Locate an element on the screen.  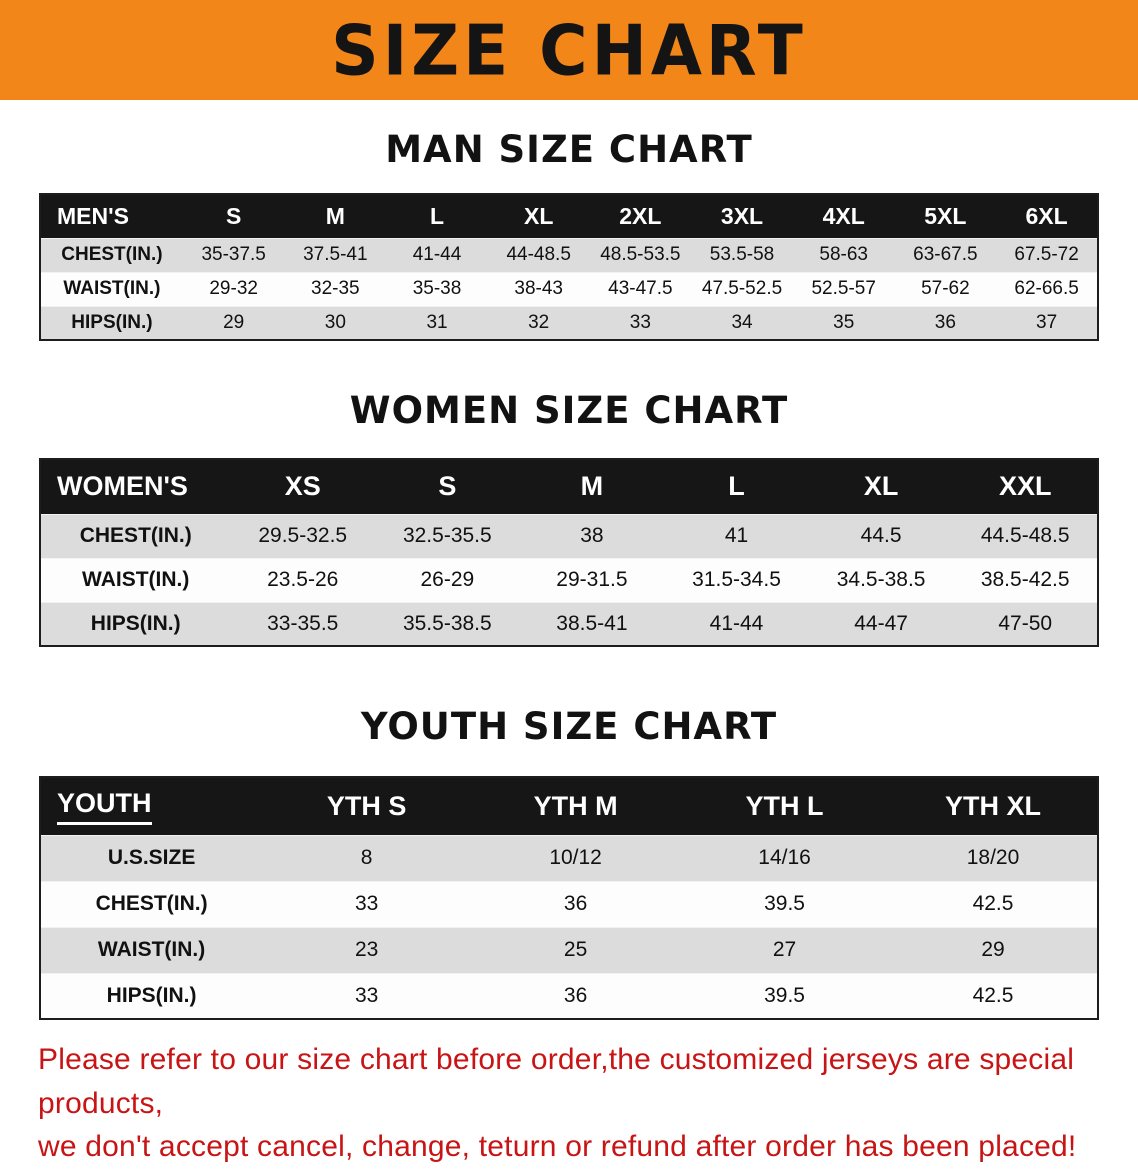
table-row: WAIST(IN.) 23 25 27 29 is located at coordinates (569, 950).